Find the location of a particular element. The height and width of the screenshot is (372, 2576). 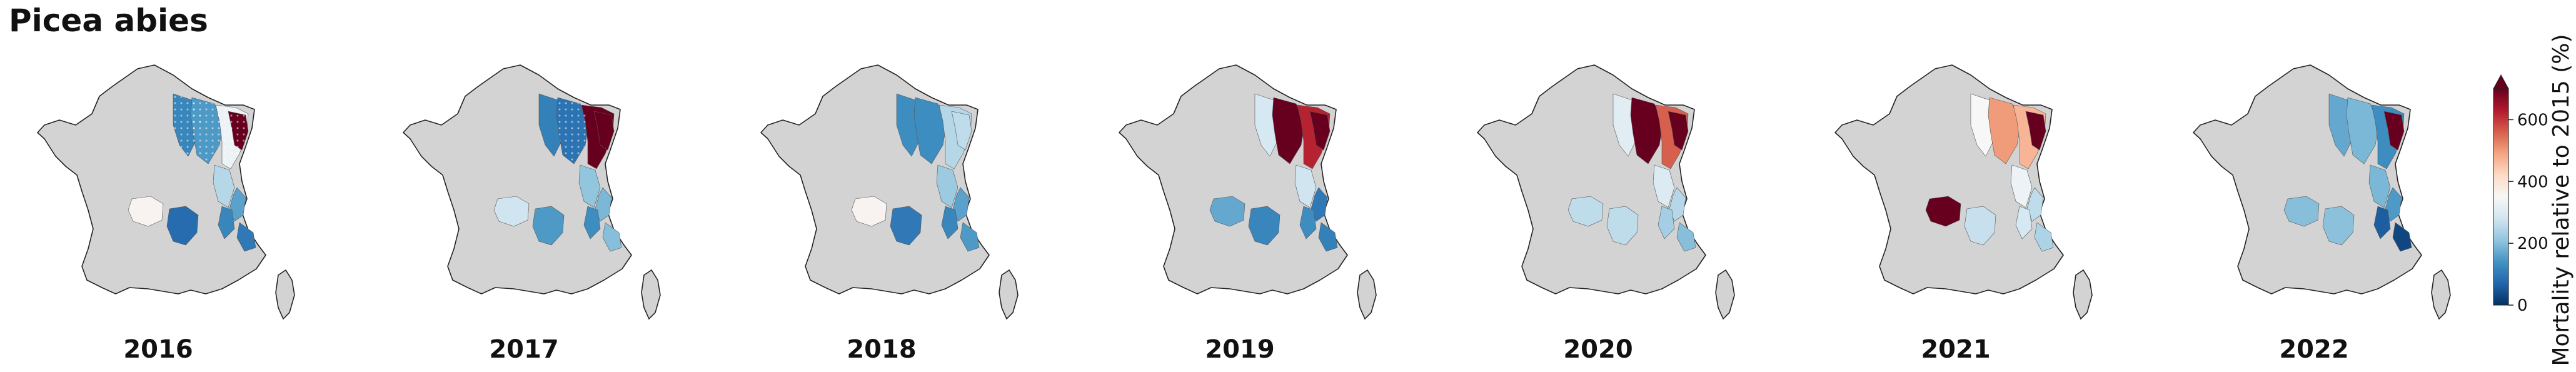

map-panel-2019: 2019 is located at coordinates (1248, 214).